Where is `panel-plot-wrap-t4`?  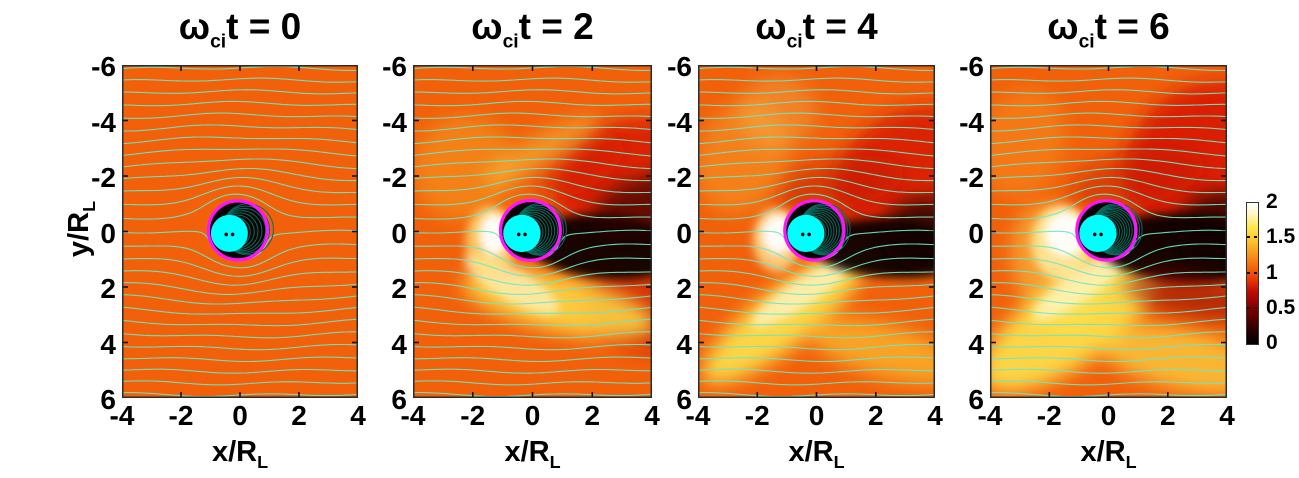
panel-plot-wrap-t4 is located at coordinates (816, 231).